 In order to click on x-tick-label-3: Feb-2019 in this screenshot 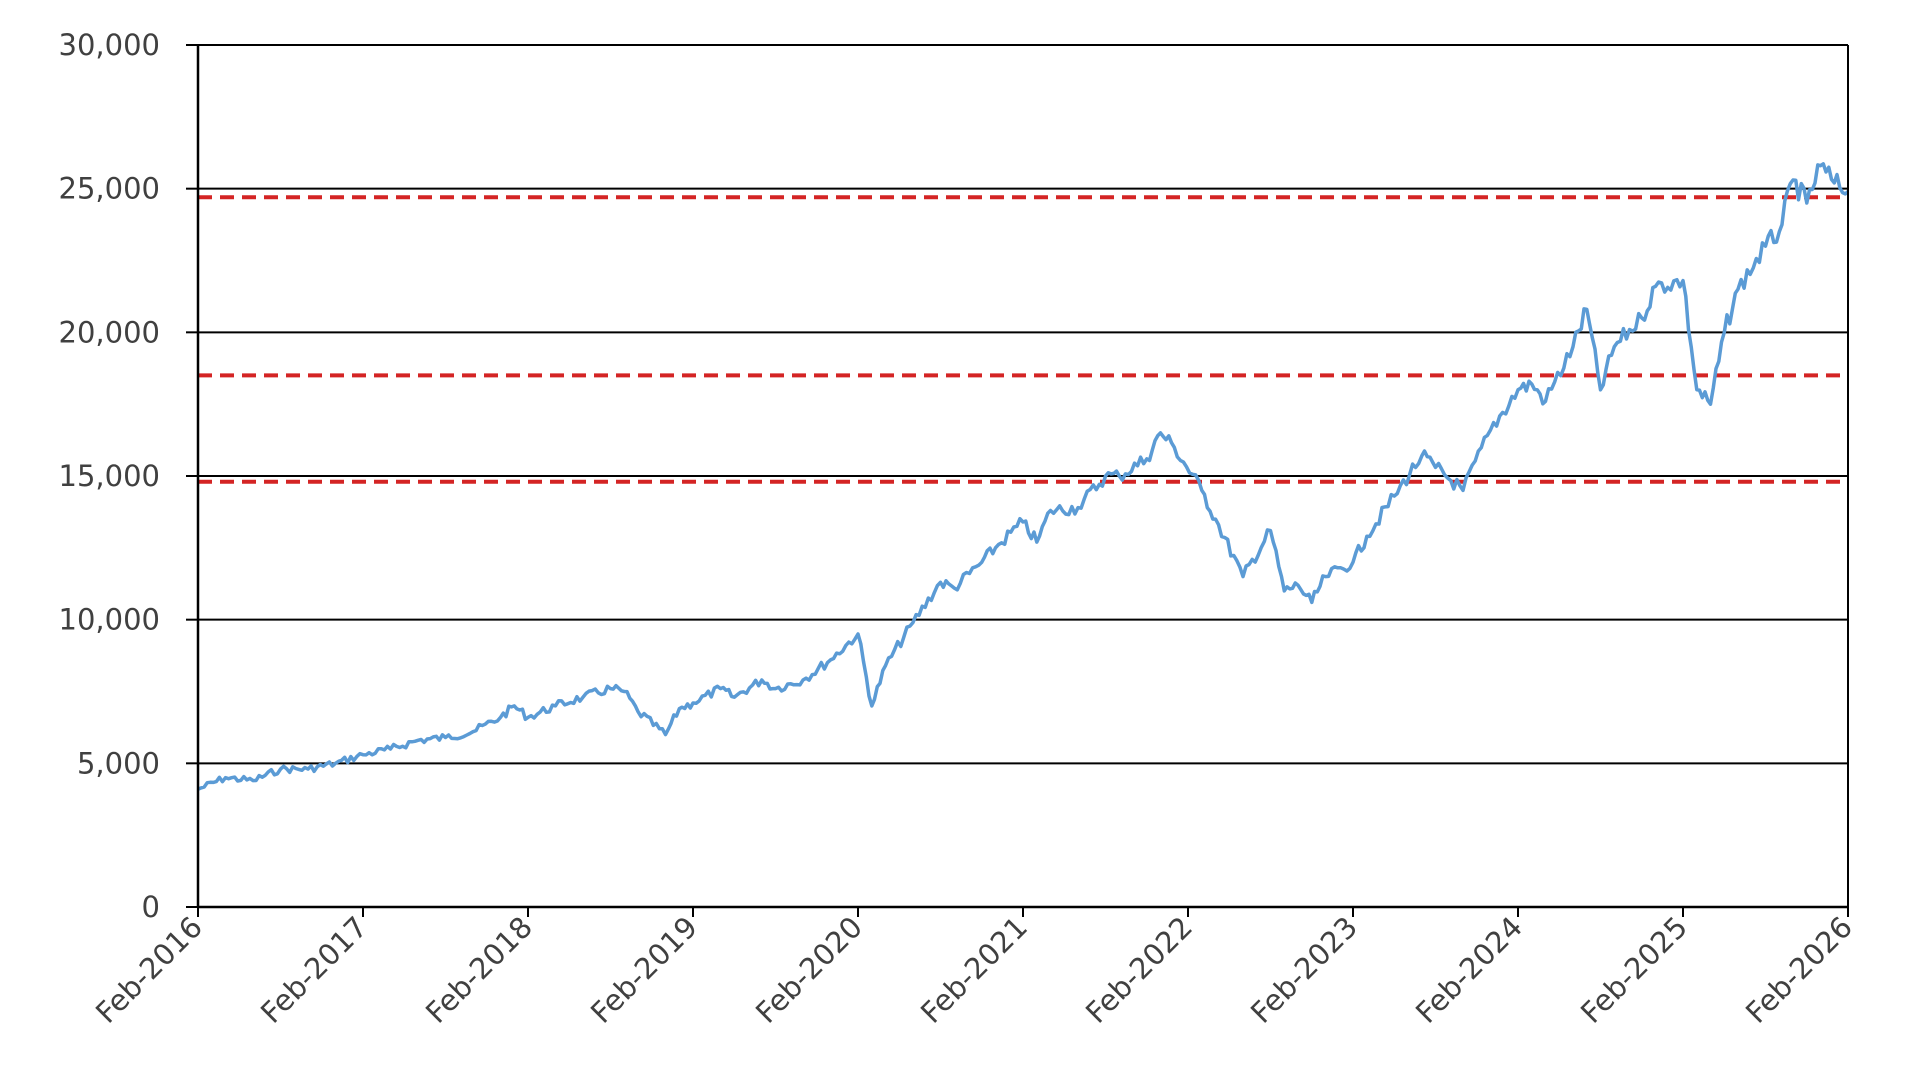, I will do `click(644, 970)`.